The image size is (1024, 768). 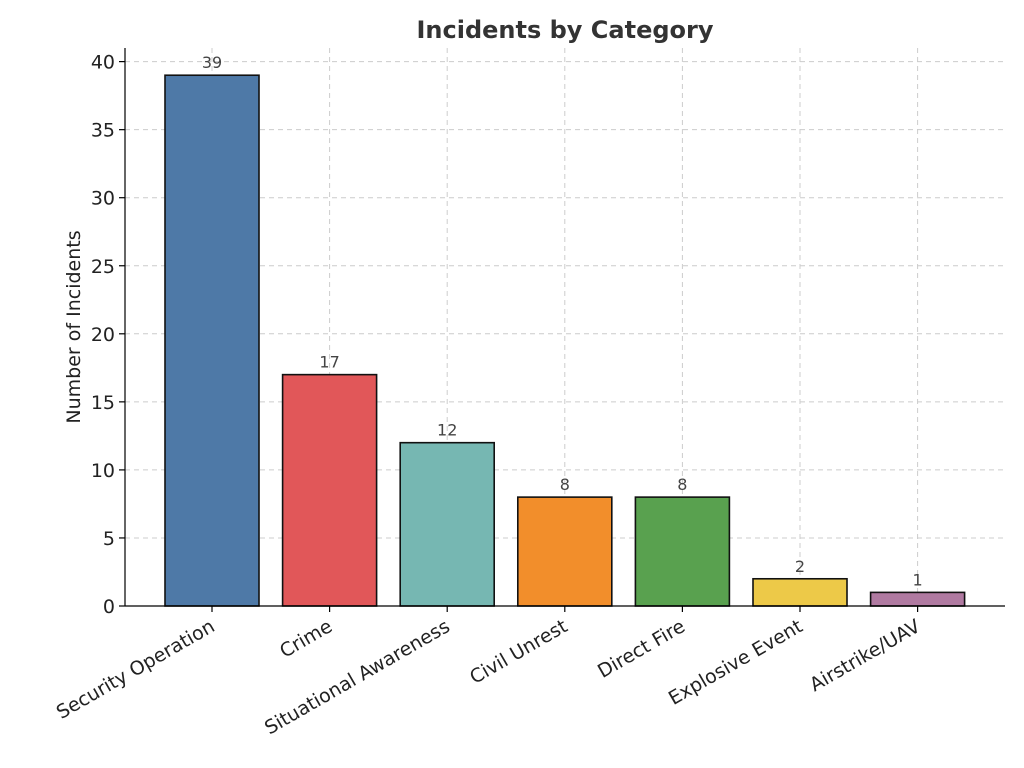 I want to click on x-tick-label: Security Operation, so click(x=136, y=669).